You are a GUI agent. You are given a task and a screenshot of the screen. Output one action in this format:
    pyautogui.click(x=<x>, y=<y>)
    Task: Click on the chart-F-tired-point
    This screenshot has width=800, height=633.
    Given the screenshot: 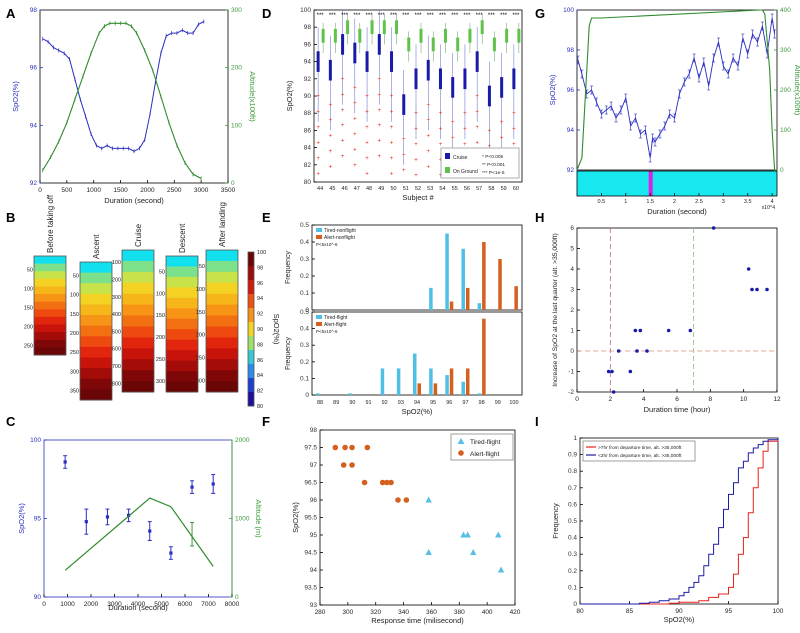 What is the action you would take?
    pyautogui.click(x=501, y=569)
    